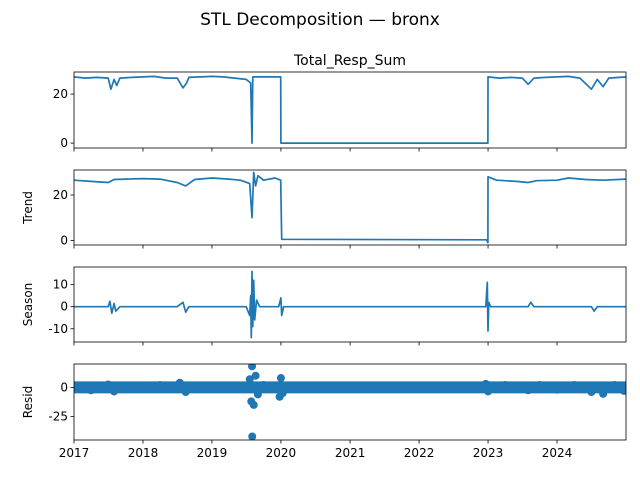 The height and width of the screenshot is (480, 640). Describe the element at coordinates (60, 285) in the screenshot. I see `y-tick-label: 10` at that location.